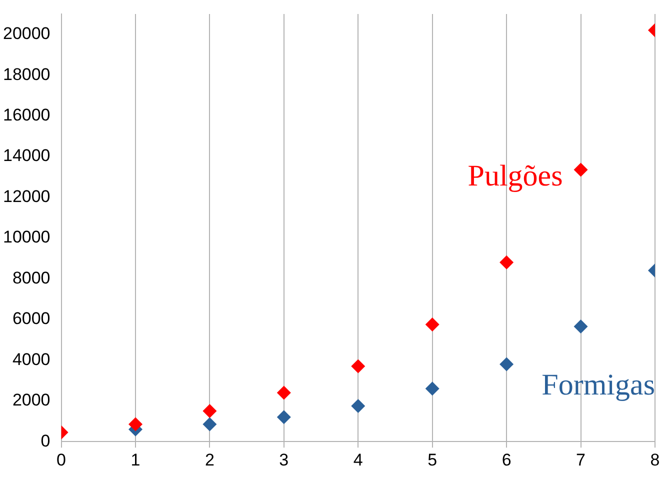 This screenshot has height=478, width=665. I want to click on x-tick-label: 3, so click(284, 460).